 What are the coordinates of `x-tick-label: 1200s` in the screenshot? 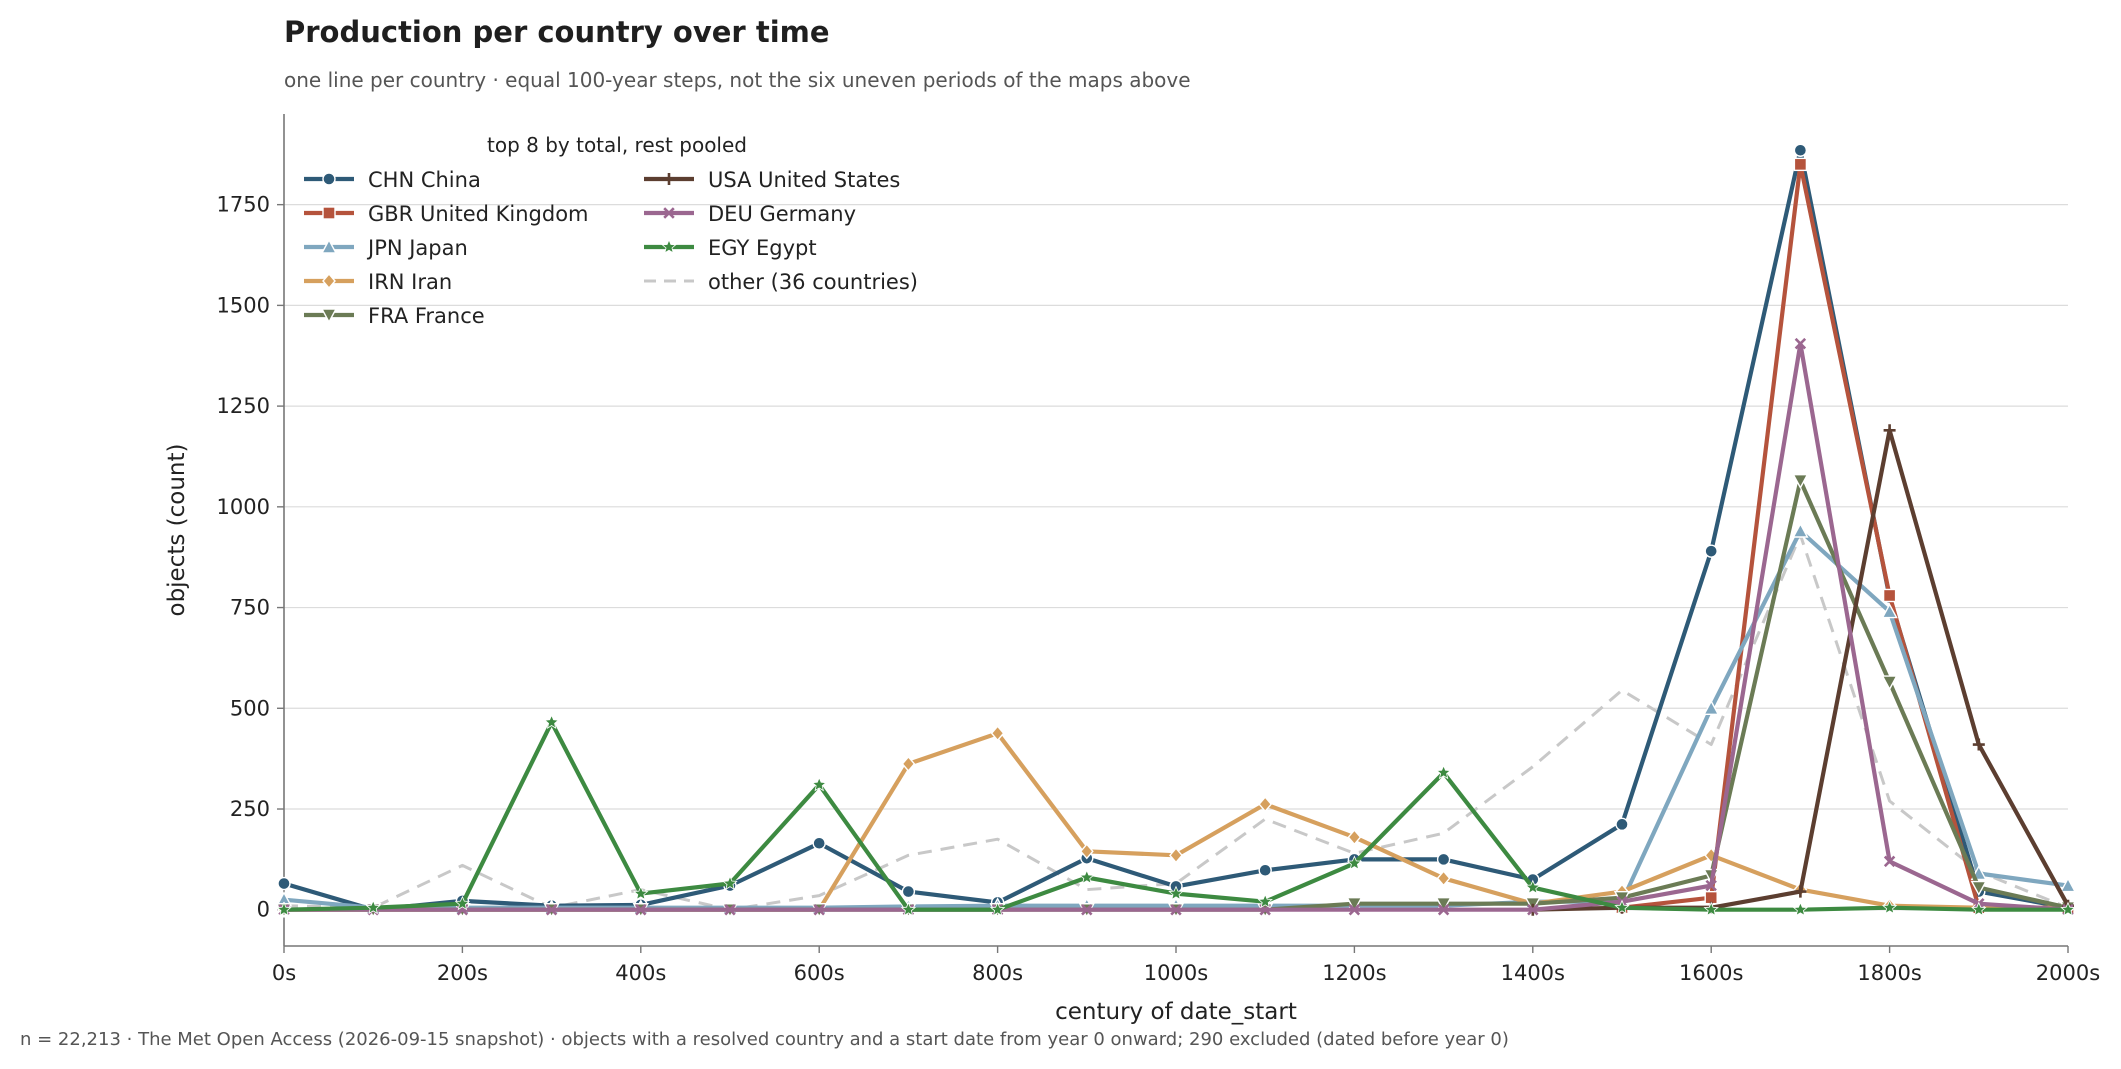 It's located at (1354, 973).